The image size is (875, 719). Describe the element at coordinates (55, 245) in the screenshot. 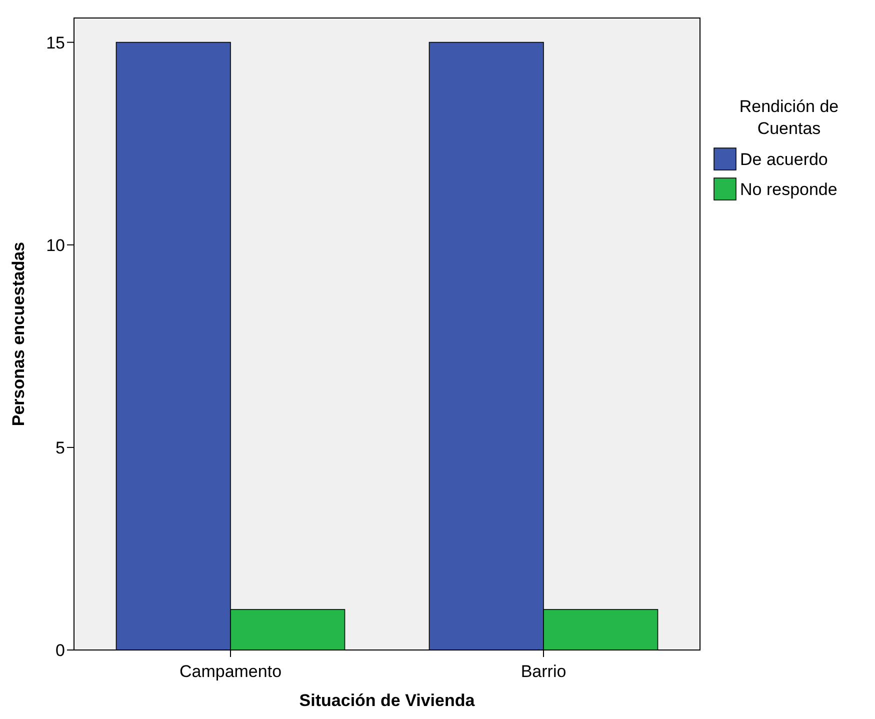

I see `y-tick-label: 10` at that location.